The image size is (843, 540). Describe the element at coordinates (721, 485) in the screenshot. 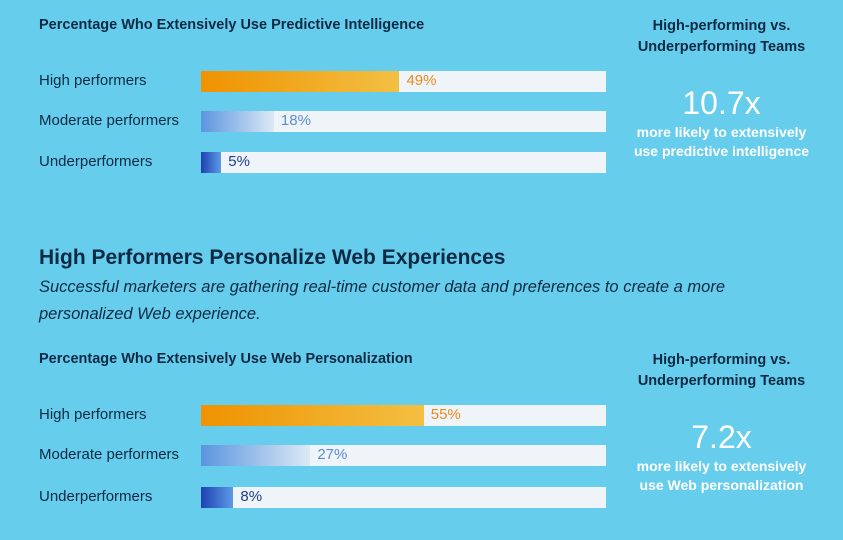

I see `comparison-desc-line: use Web personalization` at that location.